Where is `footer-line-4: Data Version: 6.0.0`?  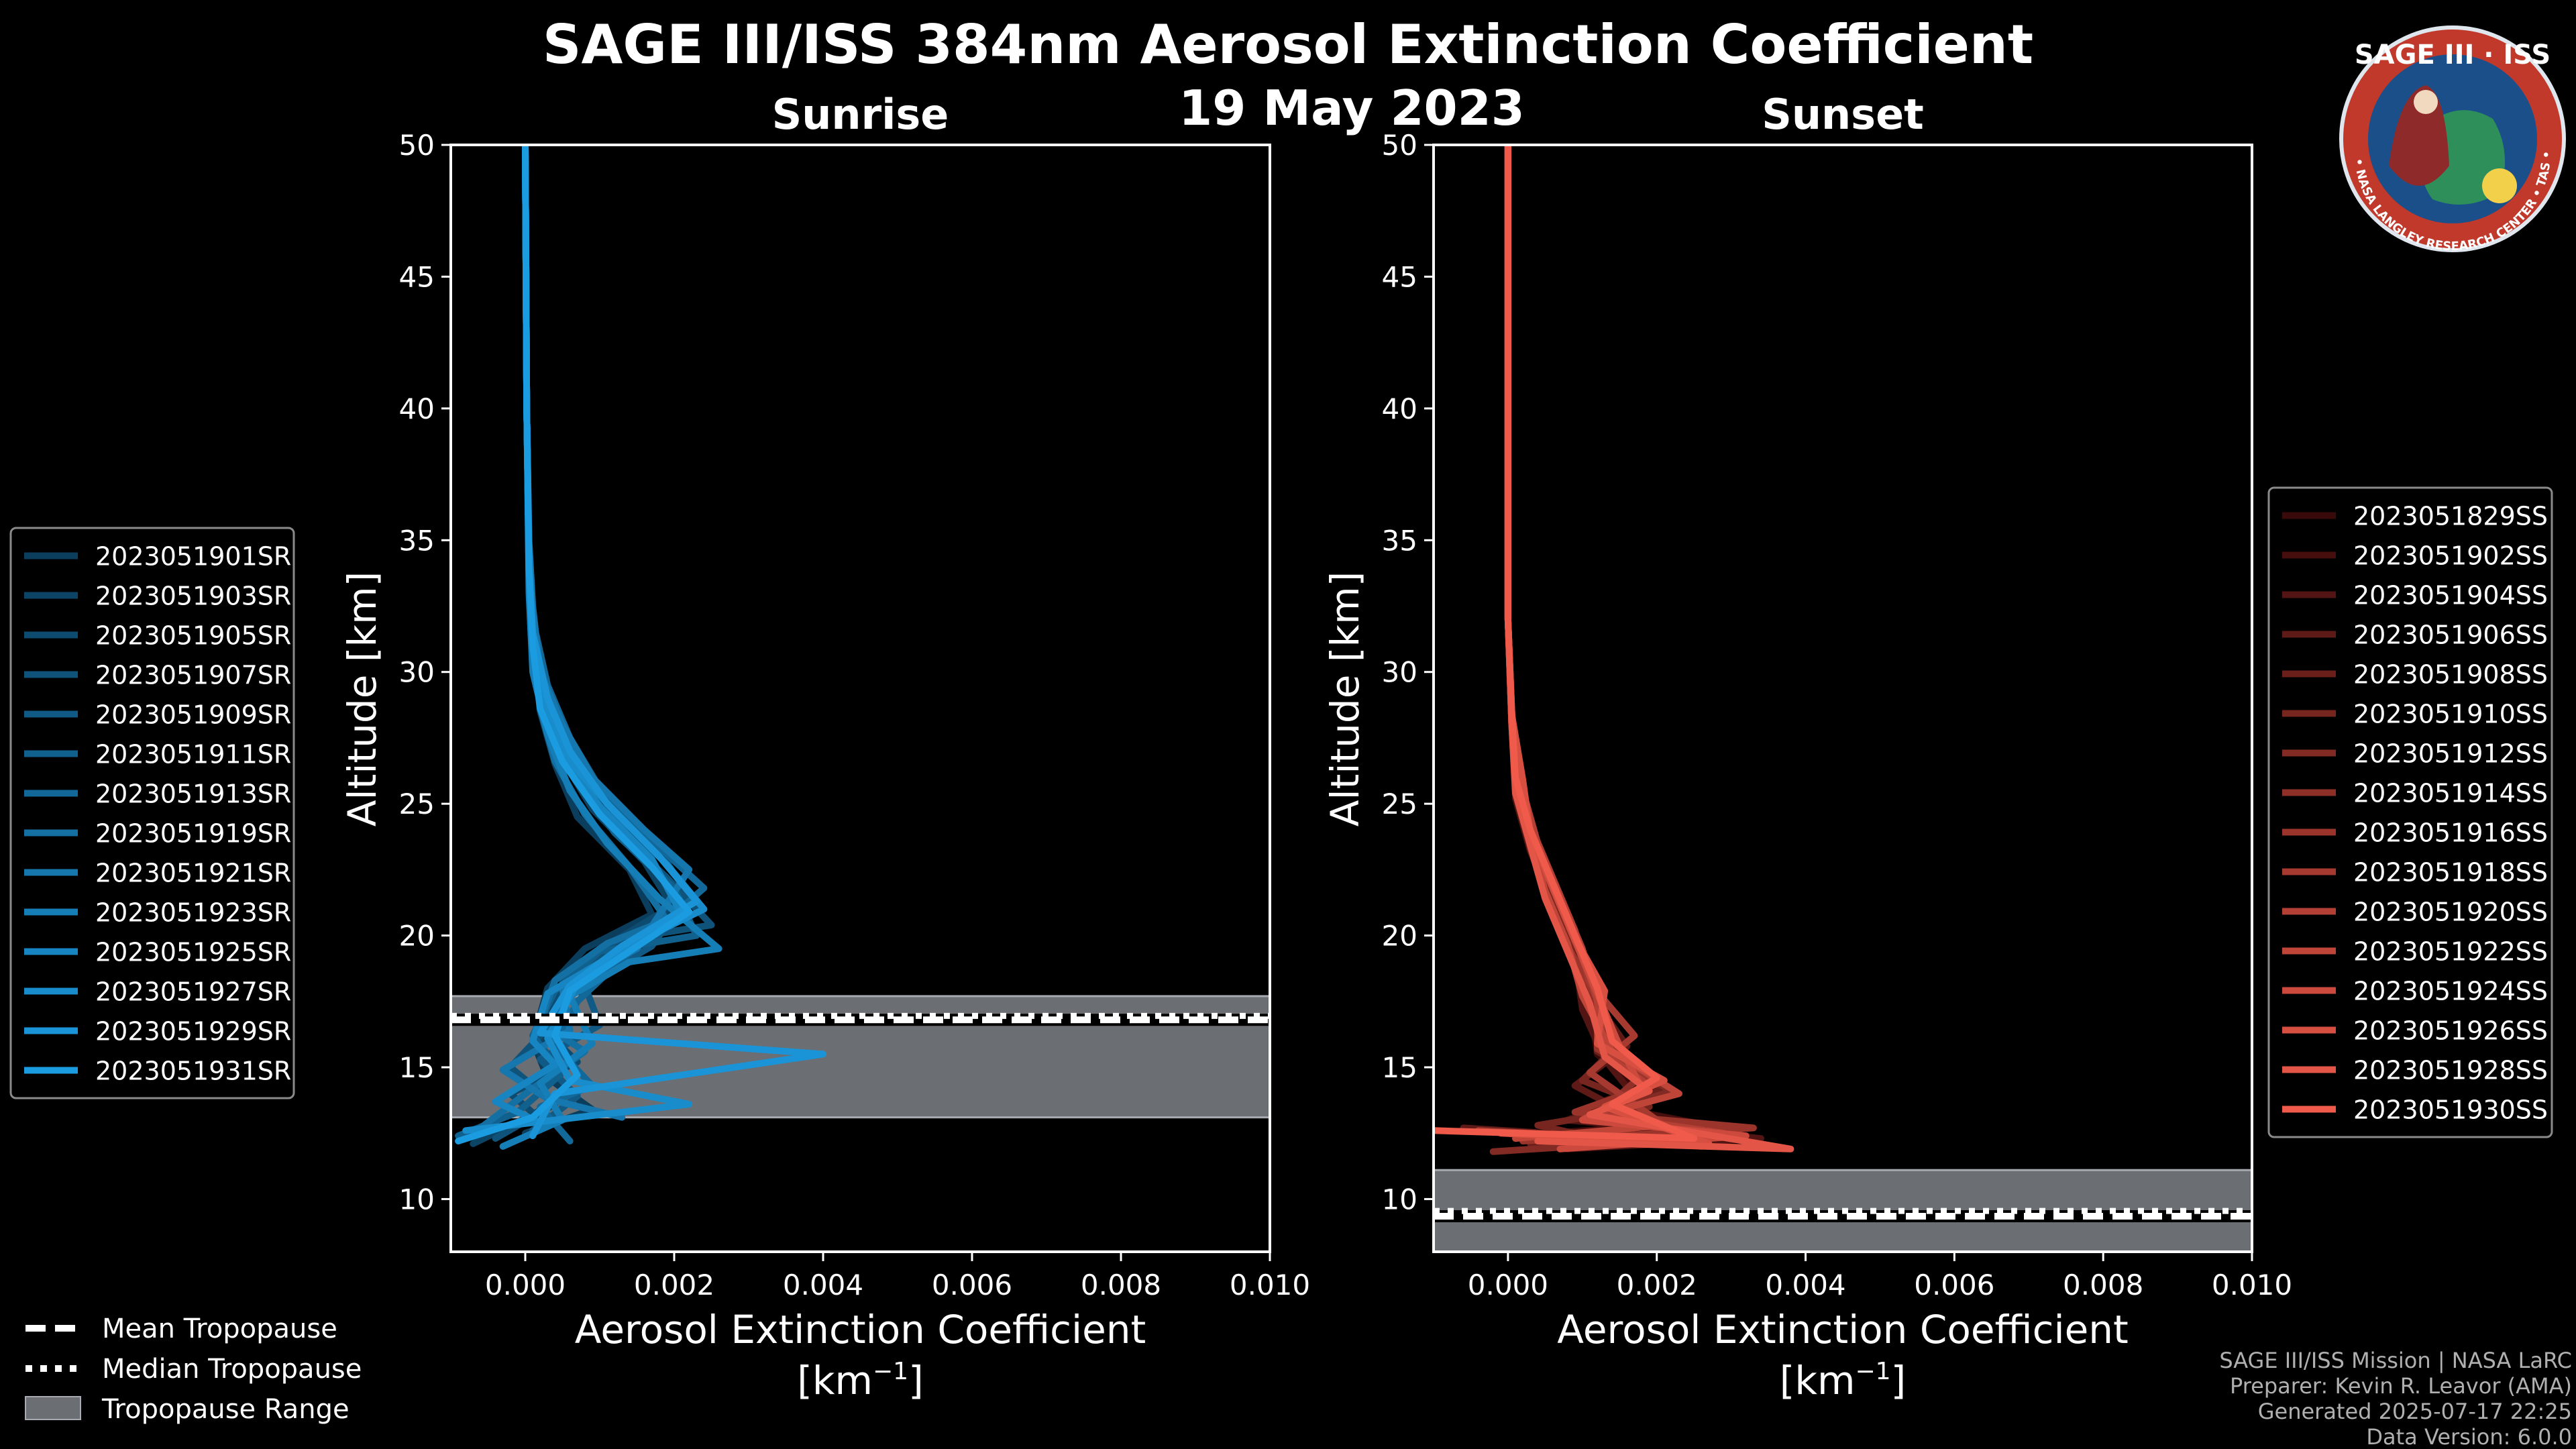
footer-line-4: Data Version: 6.0.0 is located at coordinates (2469, 1436).